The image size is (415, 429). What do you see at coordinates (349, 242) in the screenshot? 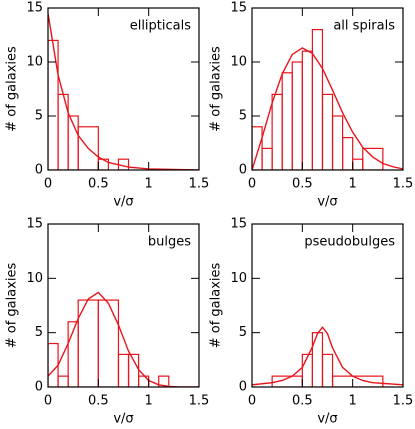
I see `annotation: pseudobulges` at bounding box center [349, 242].